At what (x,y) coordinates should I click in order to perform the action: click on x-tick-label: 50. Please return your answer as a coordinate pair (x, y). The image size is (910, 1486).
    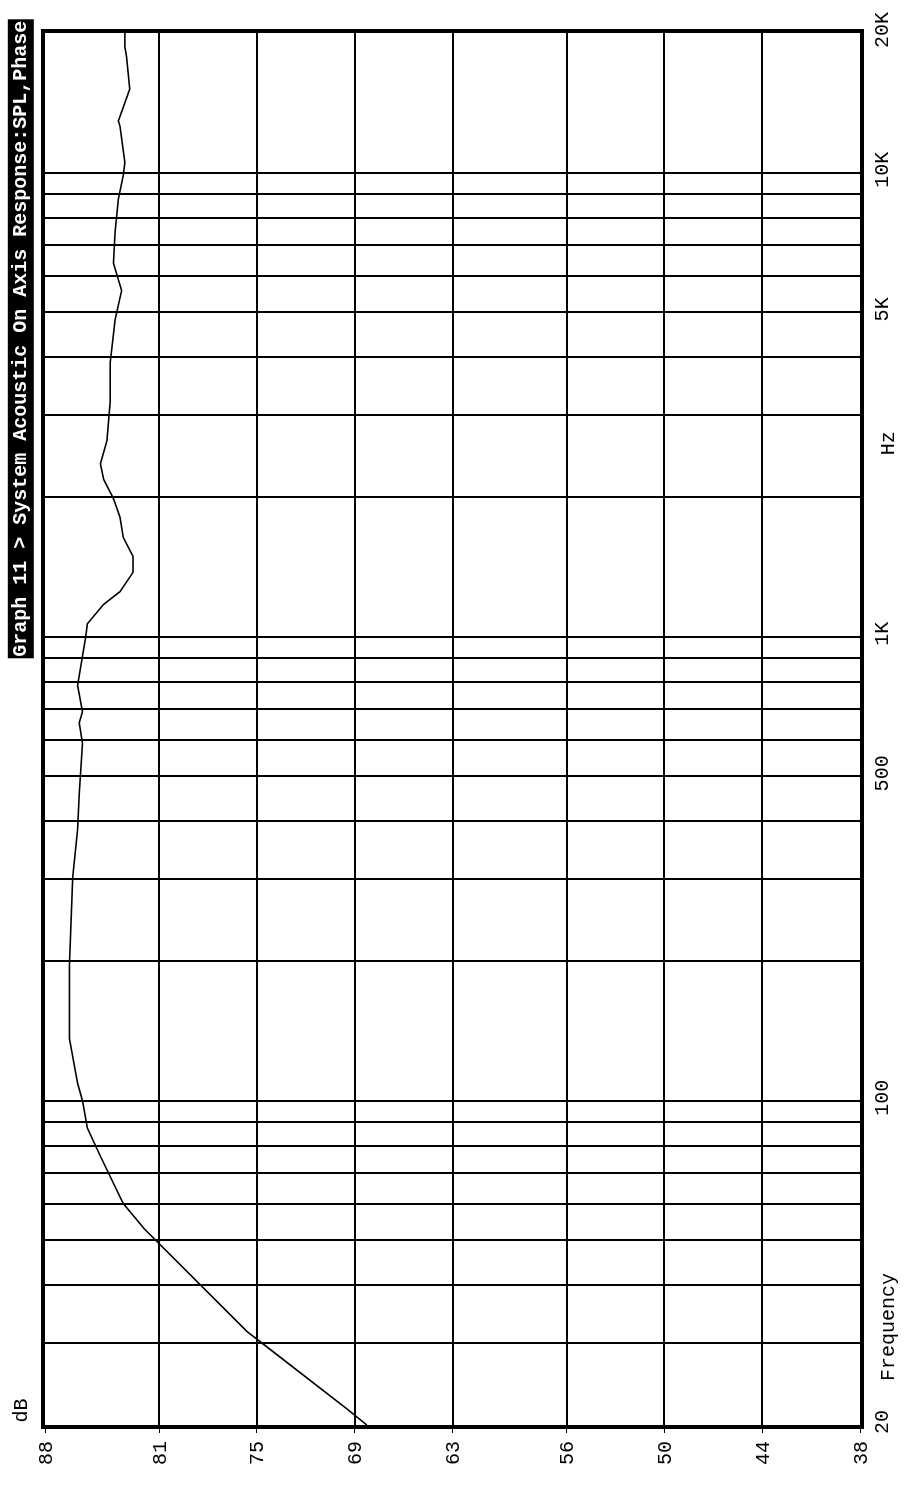
    Looking at the image, I should click on (665, 1453).